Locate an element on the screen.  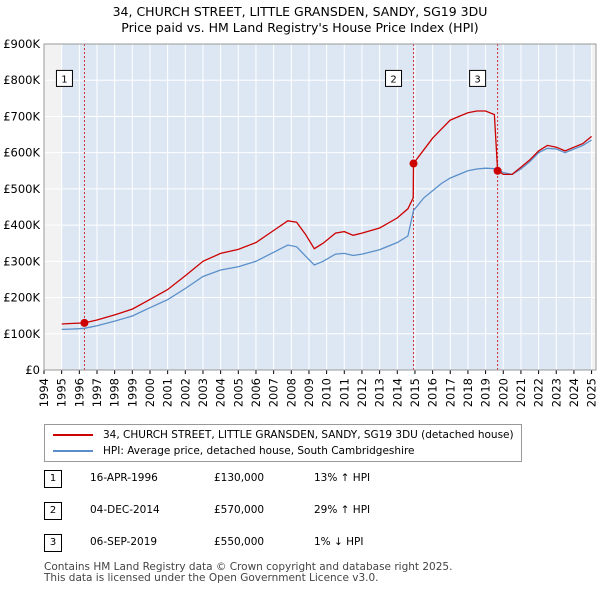
x-tick-label: 2011 is located at coordinates (344, 392).